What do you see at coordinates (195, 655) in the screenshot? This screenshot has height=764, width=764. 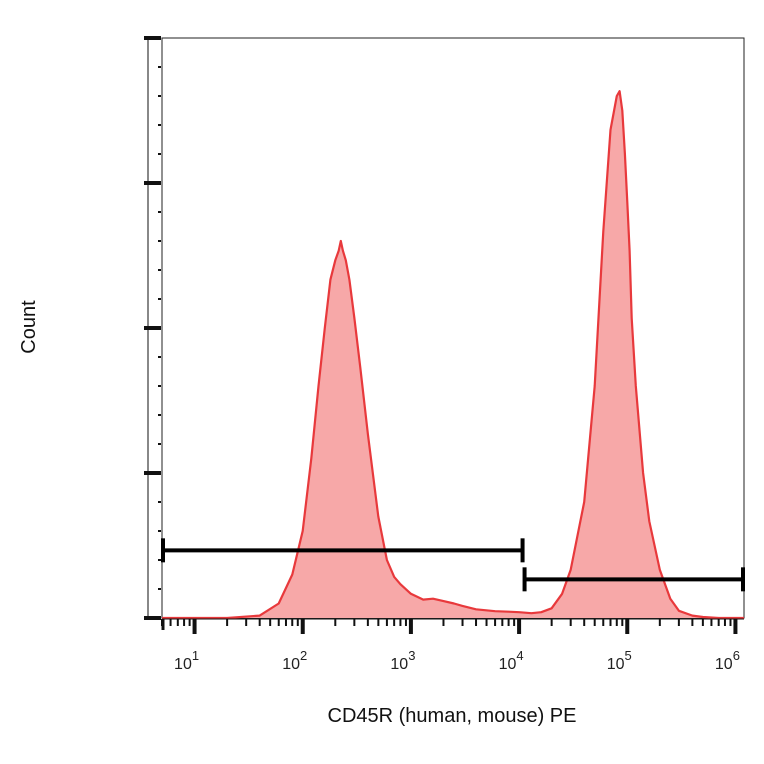 I see `x-tick-exponent: 1` at bounding box center [195, 655].